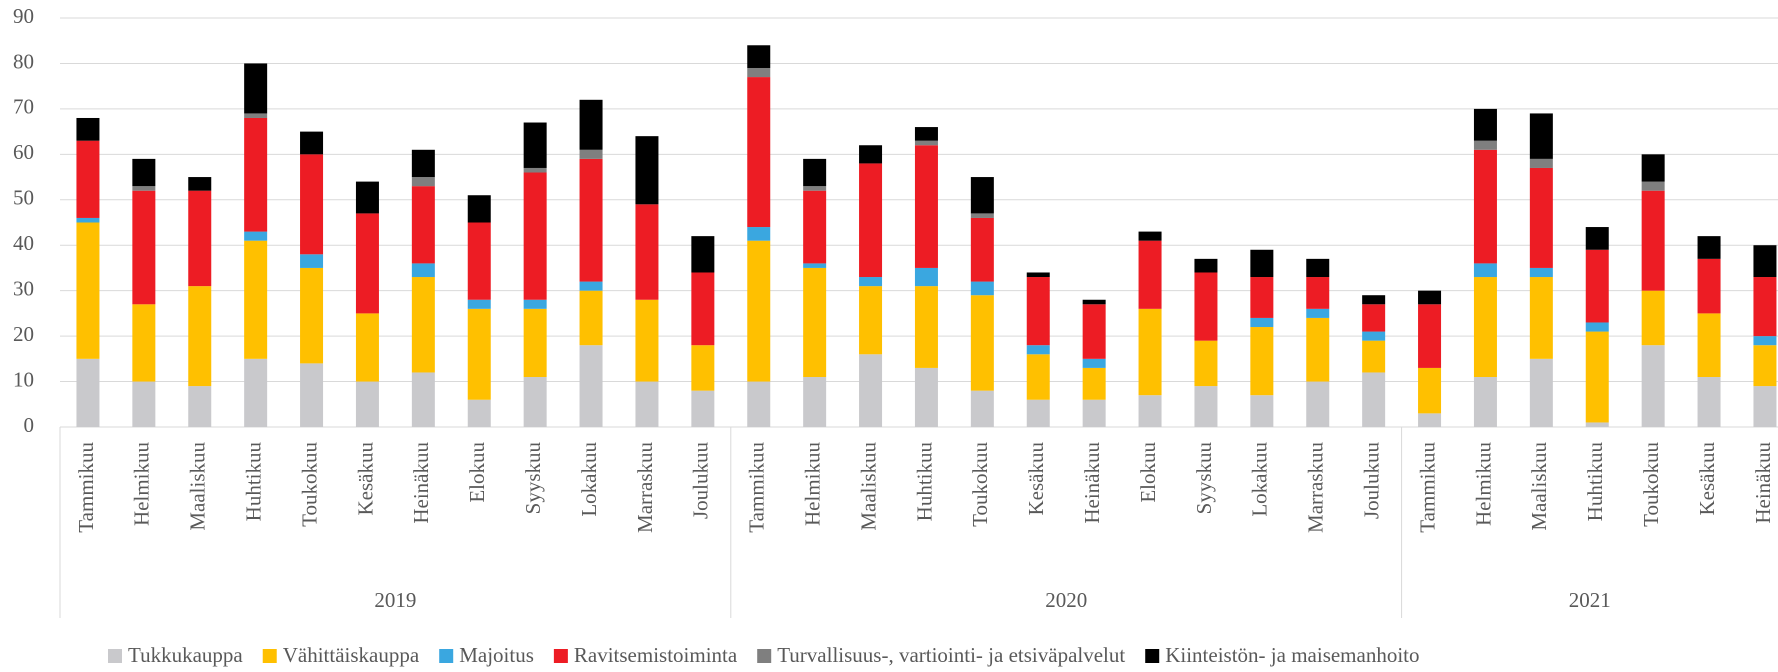 This screenshot has width=1778, height=672. I want to click on y-tick-label: 50, so click(23, 198).